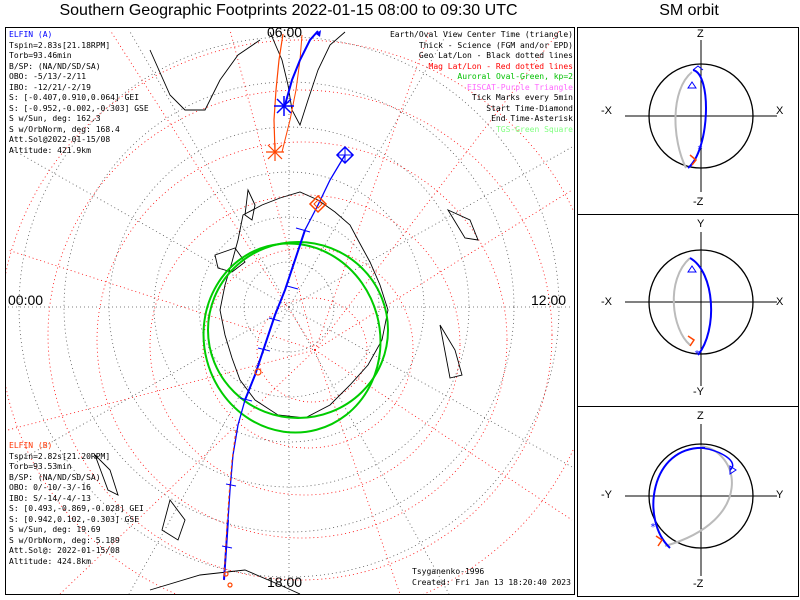  I want to click on sm-orbit-title: SM orbit, so click(689, 10).